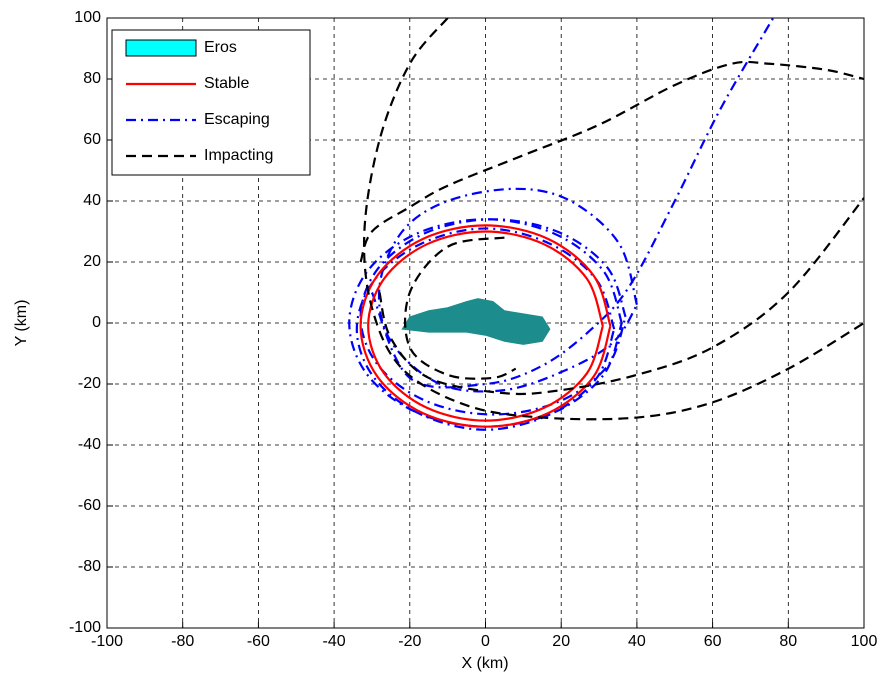  What do you see at coordinates (92, 200) in the screenshot?
I see `y-tick-label: 40` at bounding box center [92, 200].